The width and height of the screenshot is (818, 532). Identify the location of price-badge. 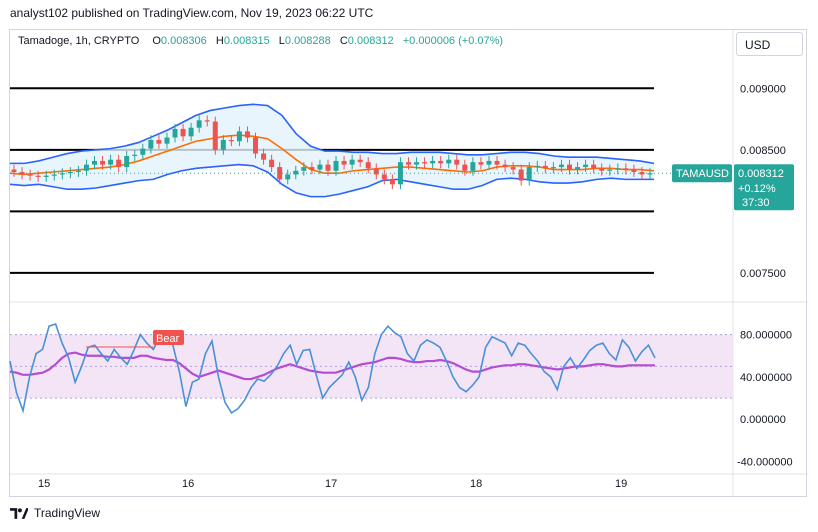
(764, 187).